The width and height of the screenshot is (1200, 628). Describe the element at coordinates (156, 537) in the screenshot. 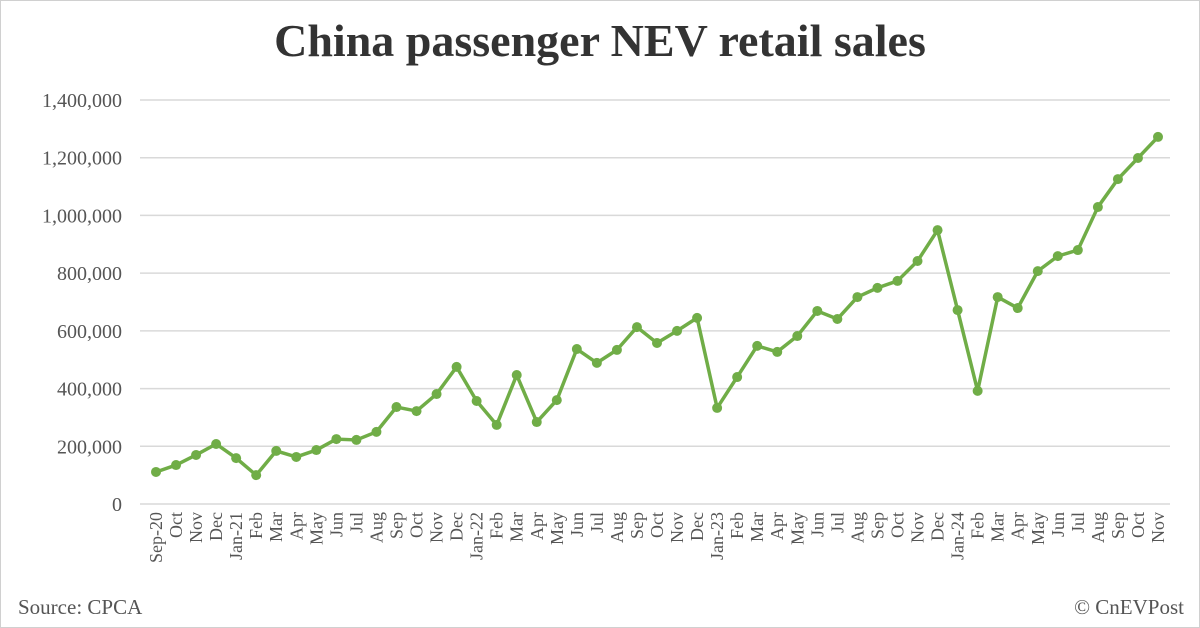

I see `x-tick-label: Sep-20` at that location.